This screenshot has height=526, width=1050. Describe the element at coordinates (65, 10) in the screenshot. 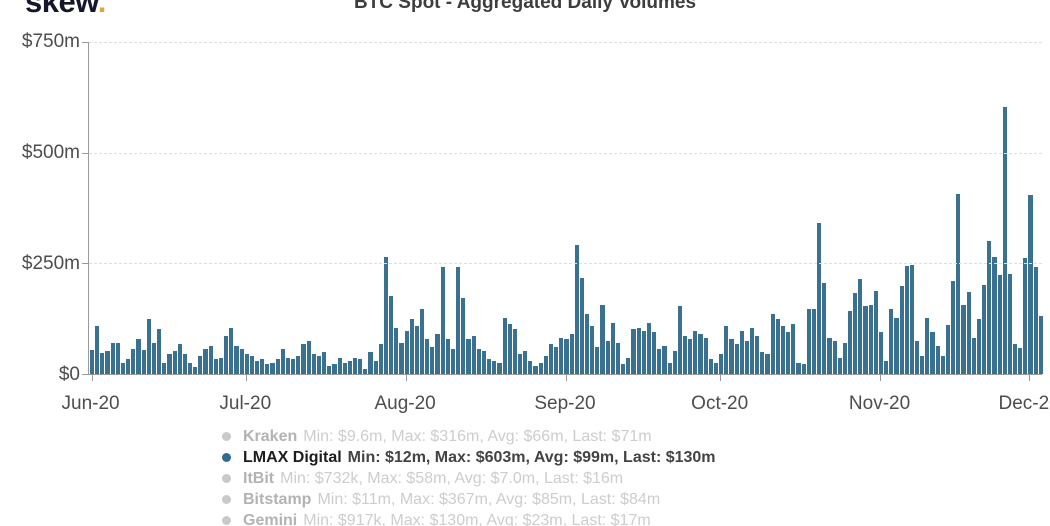

I see `skew-logo: skew.` at that location.